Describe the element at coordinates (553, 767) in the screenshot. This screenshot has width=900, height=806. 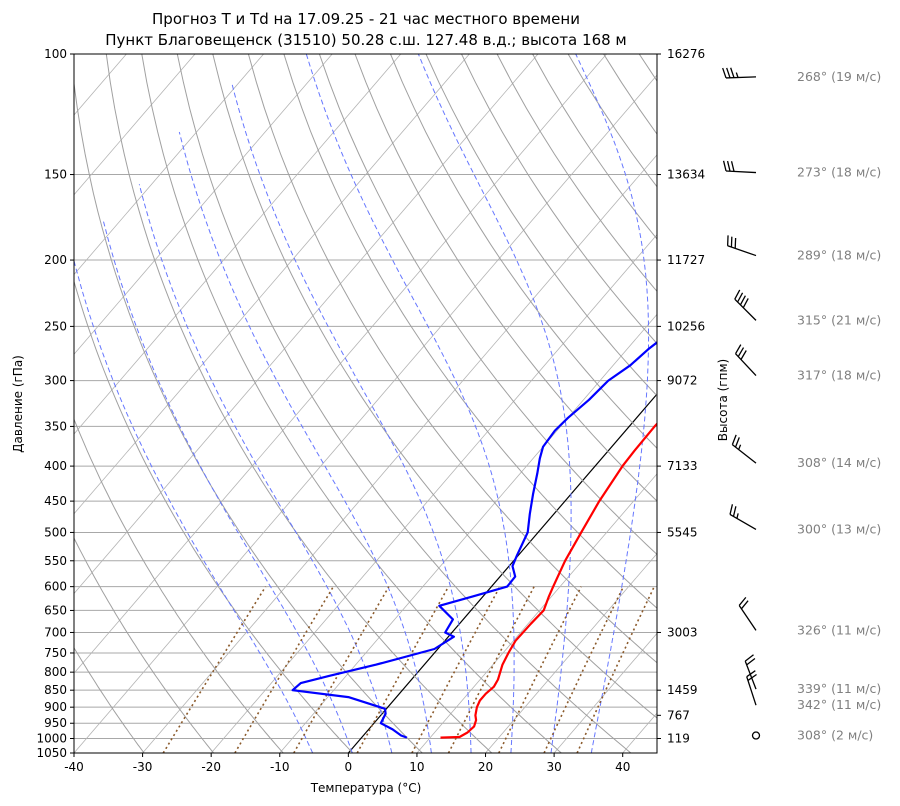
I see `x-tick-label: 30` at that location.